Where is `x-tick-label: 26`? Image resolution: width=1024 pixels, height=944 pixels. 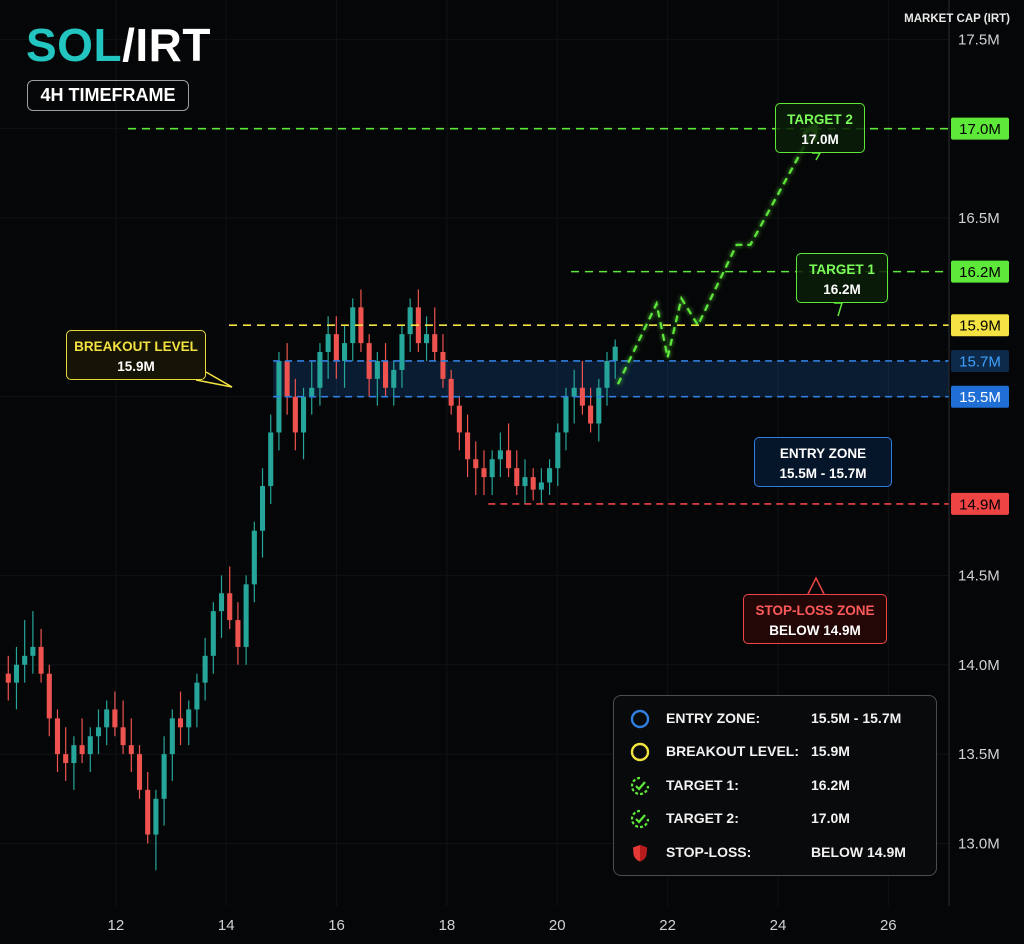
x-tick-label: 26 is located at coordinates (888, 925).